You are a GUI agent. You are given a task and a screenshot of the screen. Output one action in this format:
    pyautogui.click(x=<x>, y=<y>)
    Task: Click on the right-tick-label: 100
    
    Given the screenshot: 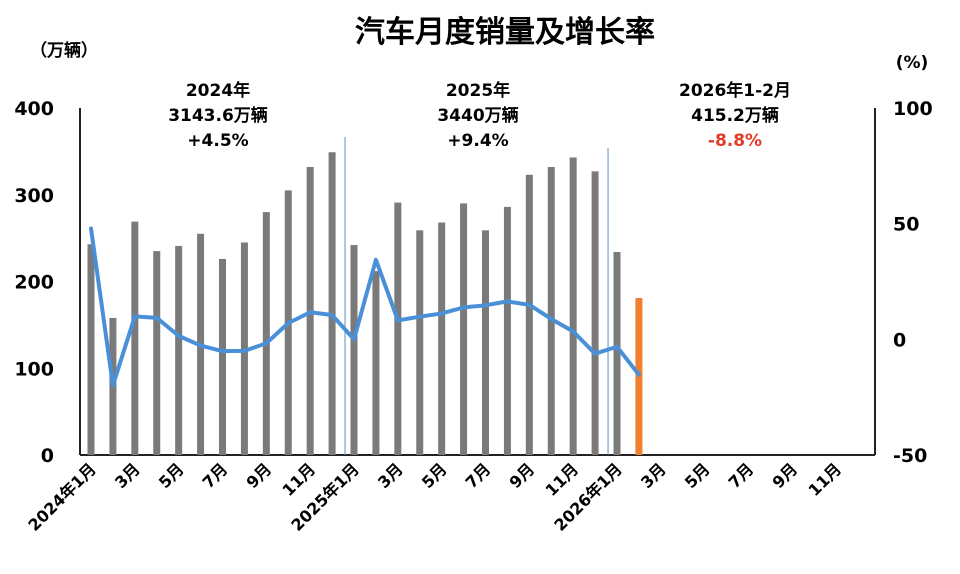 What is the action you would take?
    pyautogui.click(x=913, y=109)
    